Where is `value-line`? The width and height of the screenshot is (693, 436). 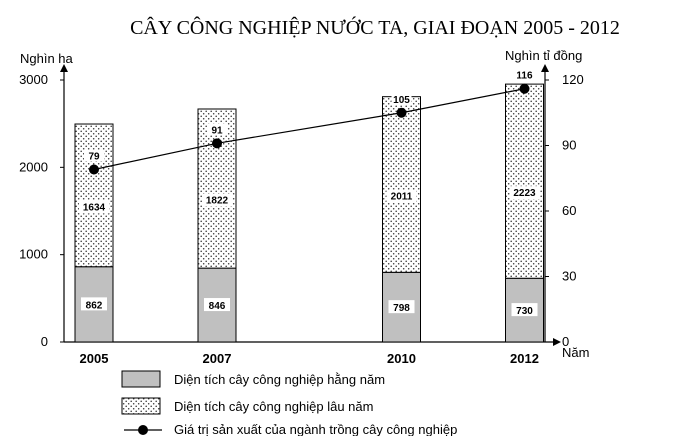 value-line is located at coordinates (309, 129).